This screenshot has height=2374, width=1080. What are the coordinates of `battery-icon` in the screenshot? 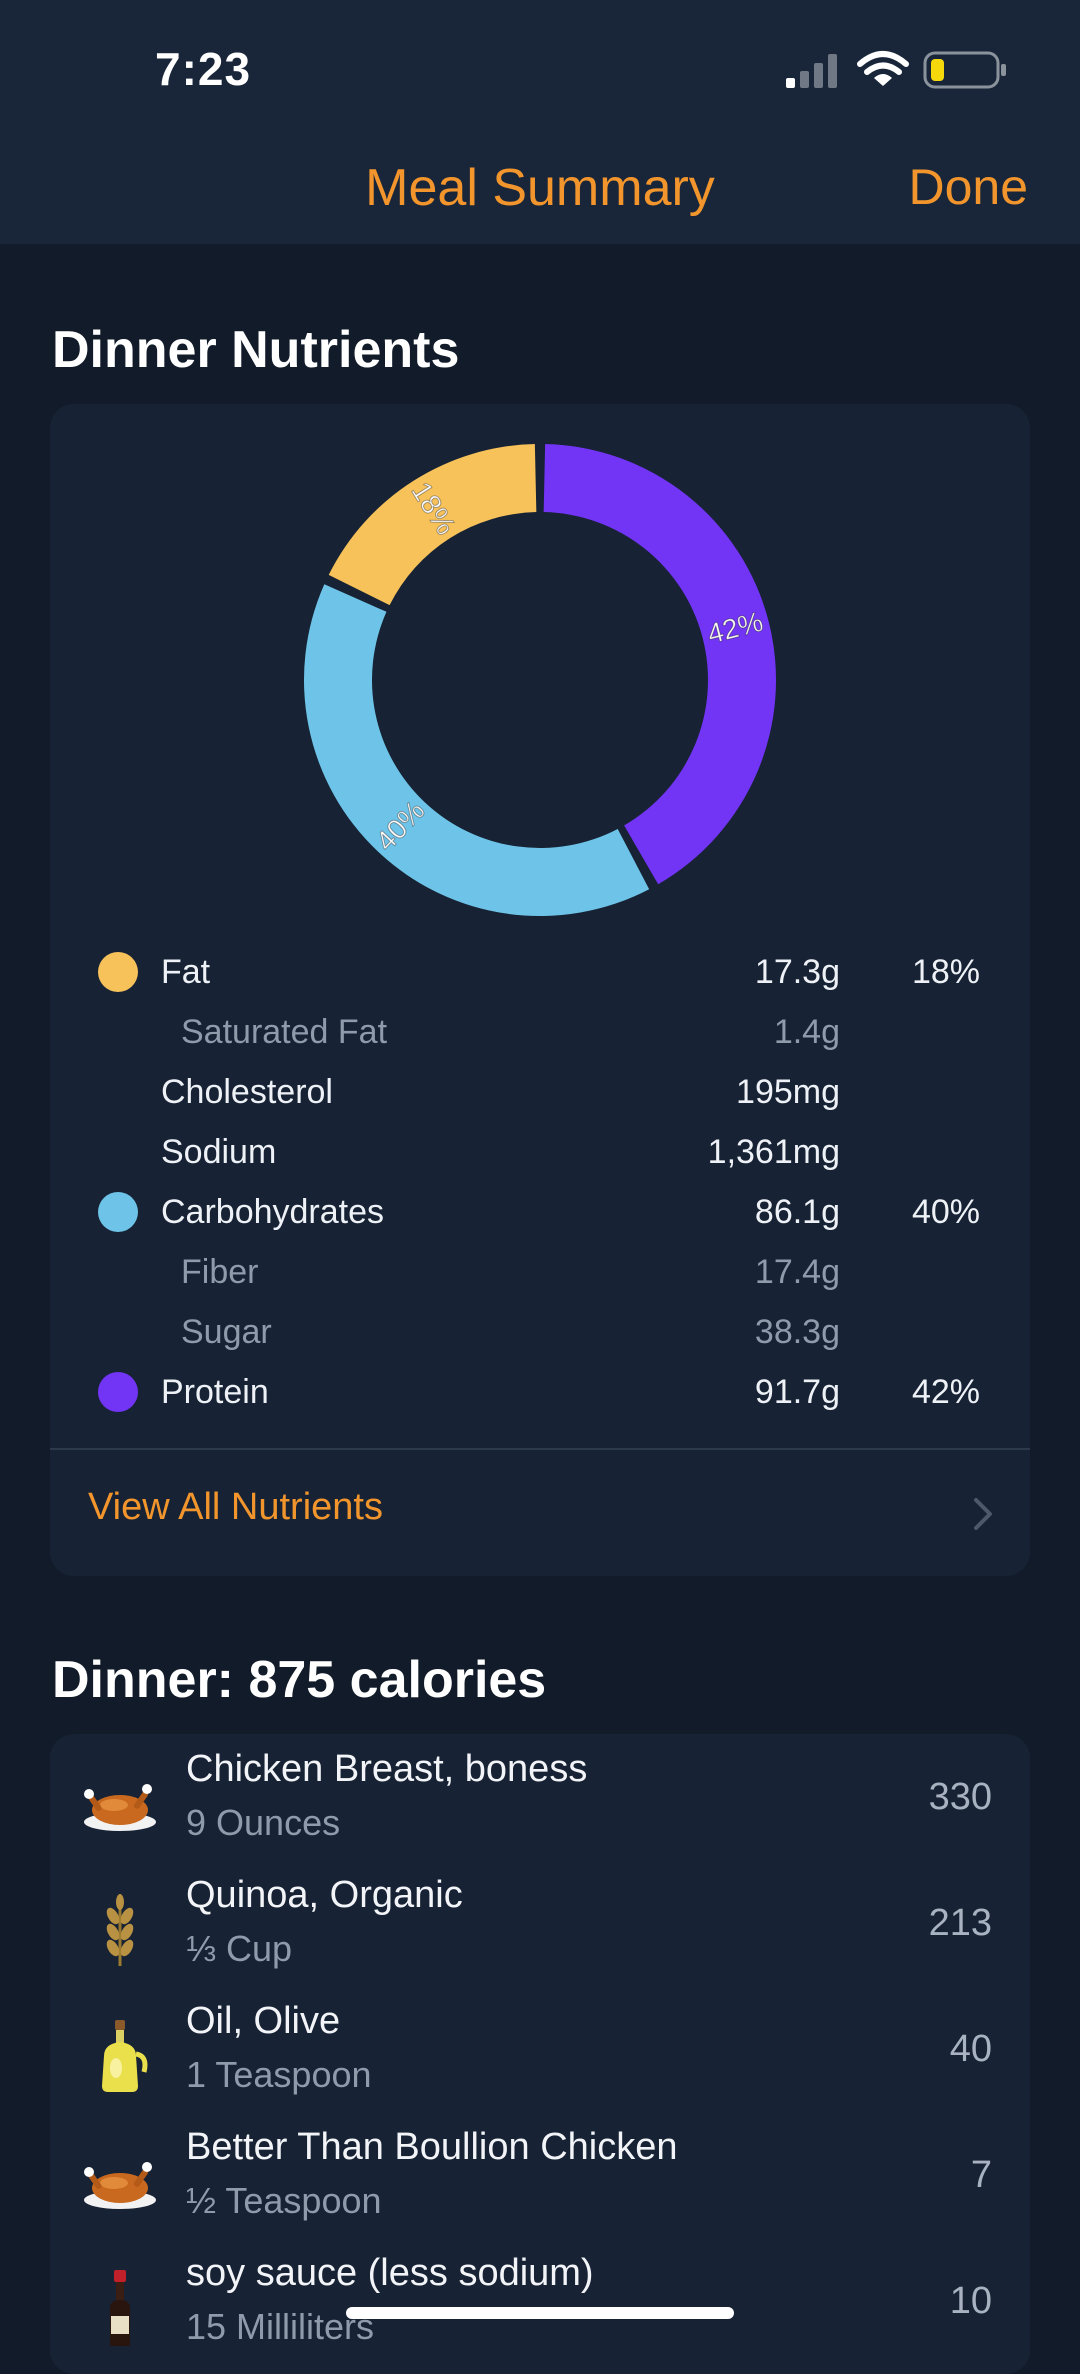 It's located at (964, 70).